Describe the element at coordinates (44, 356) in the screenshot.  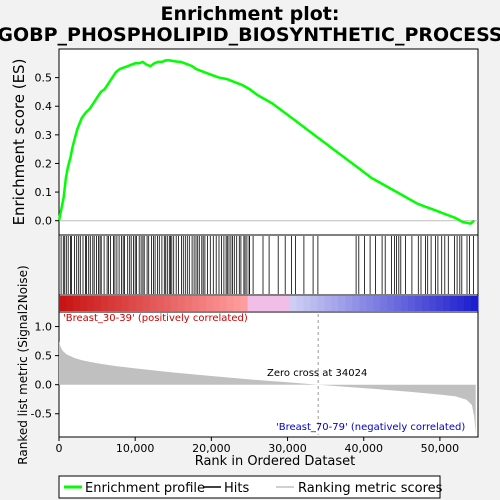
I see `metric-ytick-label-2: 0.5` at that location.